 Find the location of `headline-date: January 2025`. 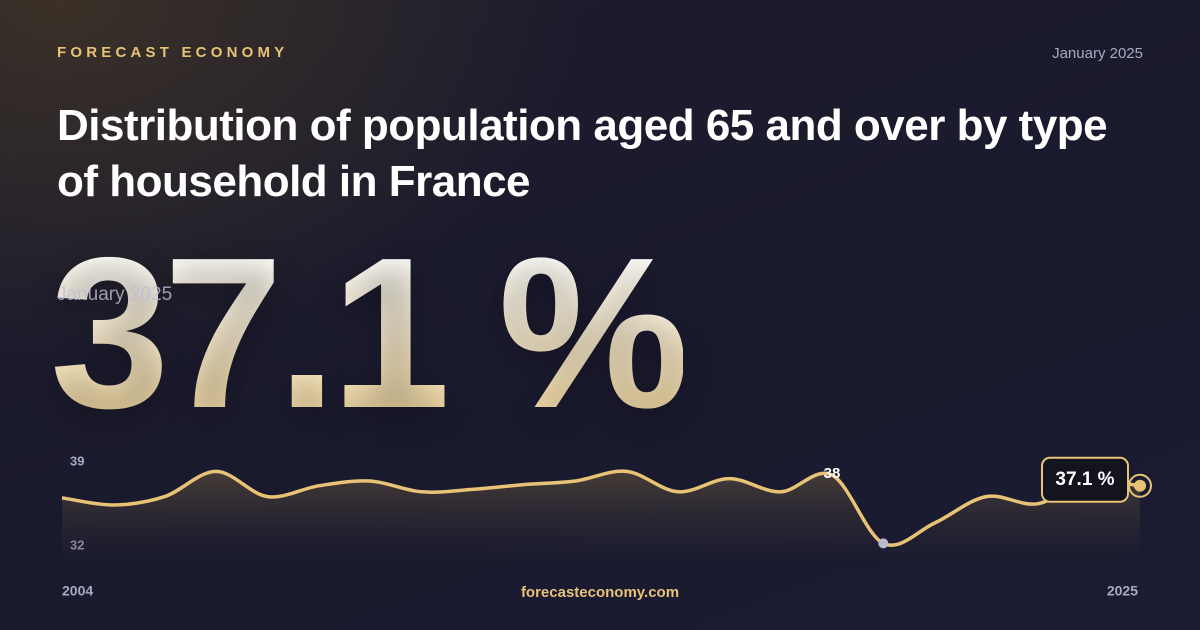

headline-date: January 2025 is located at coordinates (115, 294).